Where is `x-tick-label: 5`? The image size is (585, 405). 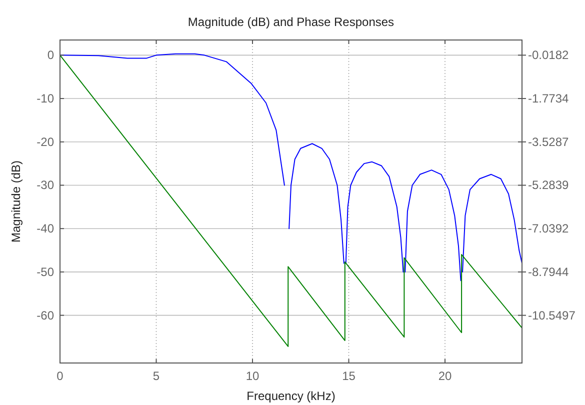 x-tick-label: 5 is located at coordinates (156, 376).